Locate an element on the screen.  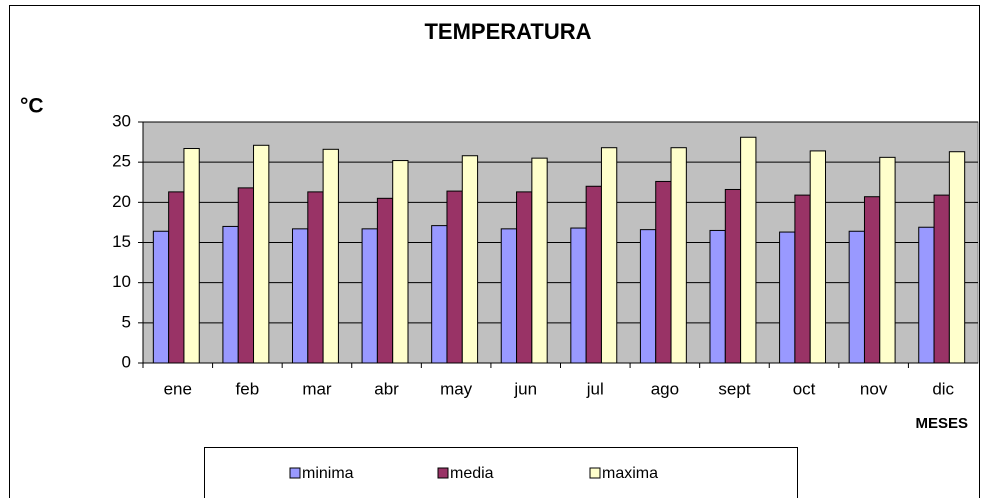
legend-label: minima is located at coordinates (328, 473).